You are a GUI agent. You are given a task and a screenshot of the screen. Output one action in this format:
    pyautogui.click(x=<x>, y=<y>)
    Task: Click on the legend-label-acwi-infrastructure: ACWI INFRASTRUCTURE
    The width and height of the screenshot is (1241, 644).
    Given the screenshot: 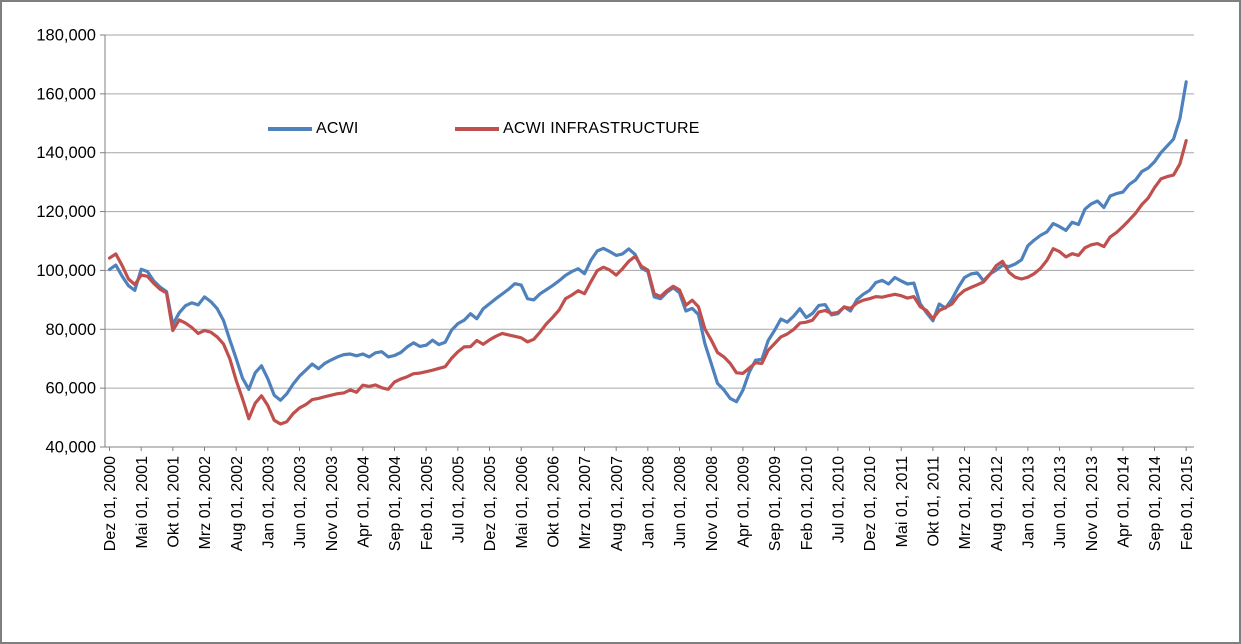 What is the action you would take?
    pyautogui.click(x=601, y=128)
    